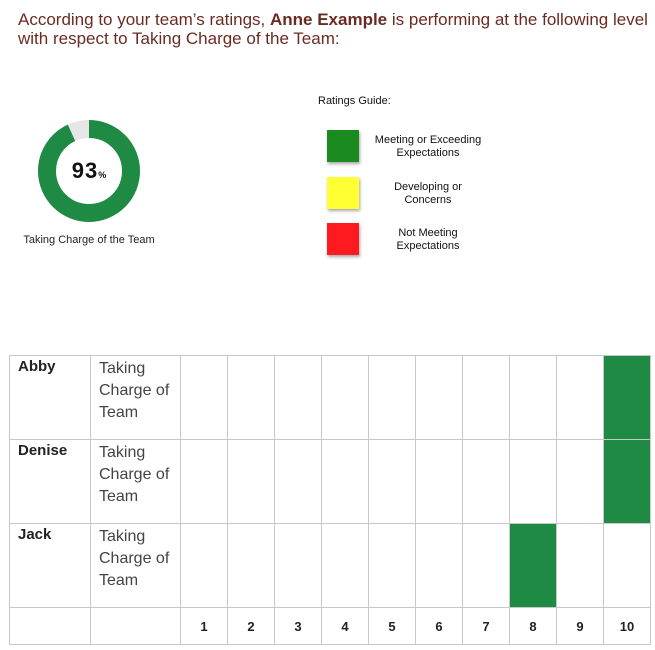  What do you see at coordinates (428, 193) in the screenshot?
I see `guide-label-developing: Developing or Concerns` at bounding box center [428, 193].